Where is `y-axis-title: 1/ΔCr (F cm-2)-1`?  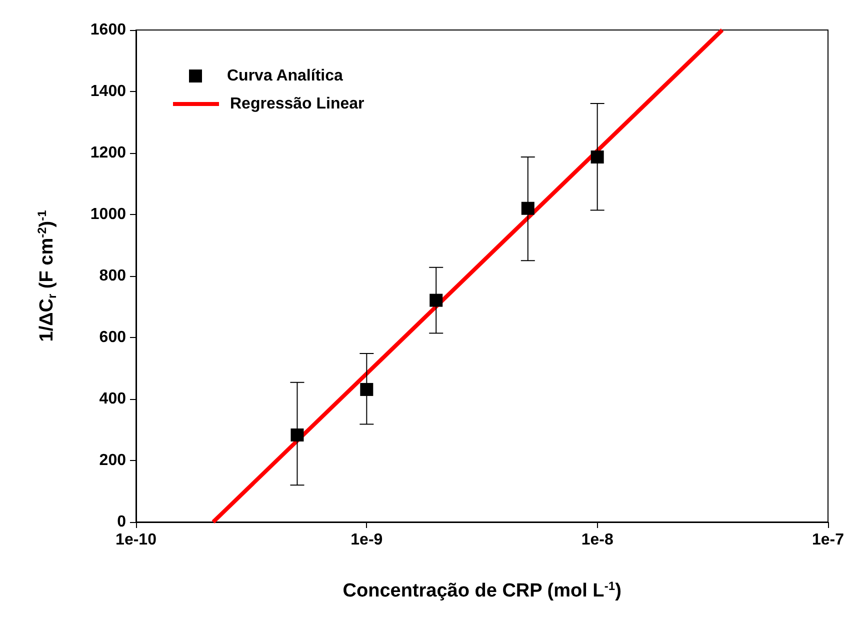 y-axis-title: 1/ΔCr (F cm-2)-1 is located at coordinates (47, 276).